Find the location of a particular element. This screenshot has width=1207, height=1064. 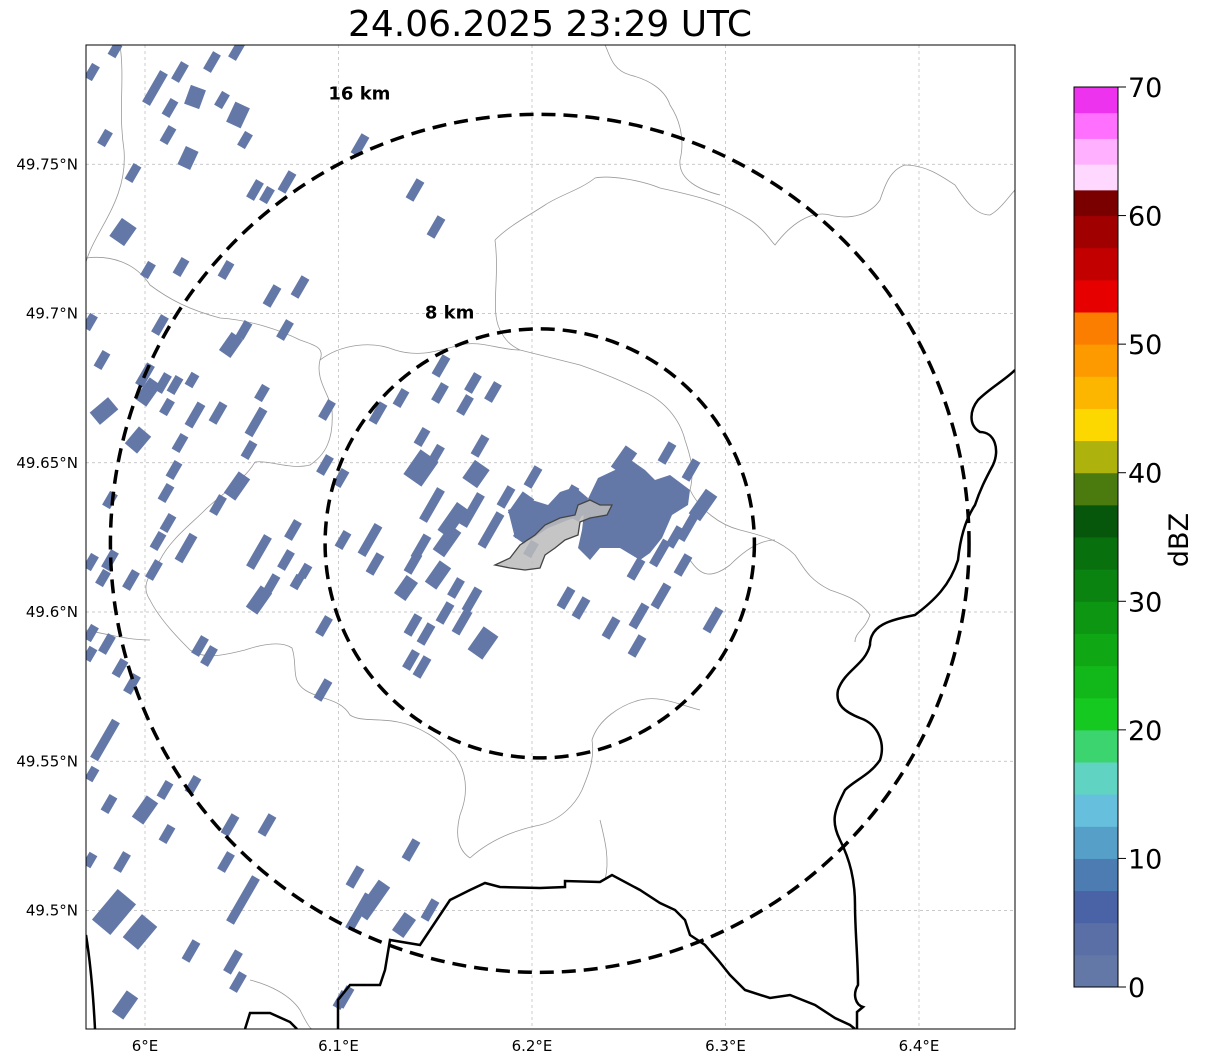

echo-blob is located at coordinates (548, 513).